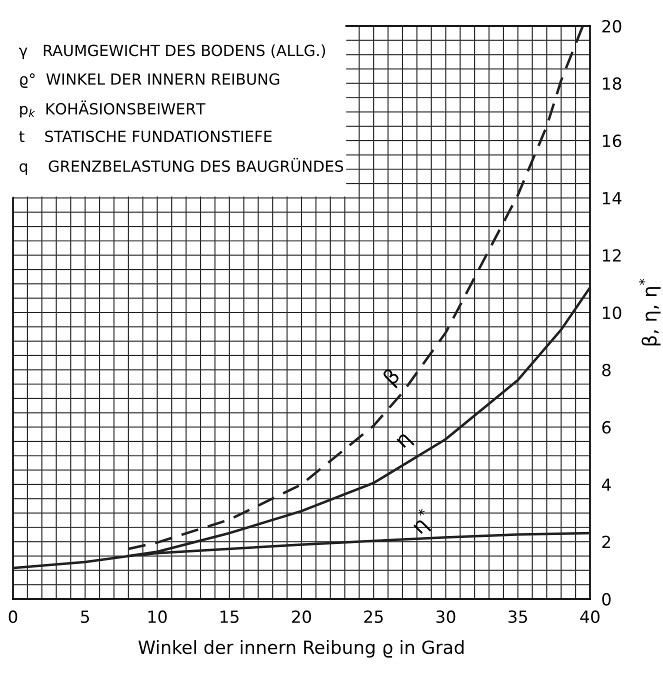 This screenshot has width=663, height=673. What do you see at coordinates (85, 617) in the screenshot?
I see `x-tick-label: 5` at bounding box center [85, 617].